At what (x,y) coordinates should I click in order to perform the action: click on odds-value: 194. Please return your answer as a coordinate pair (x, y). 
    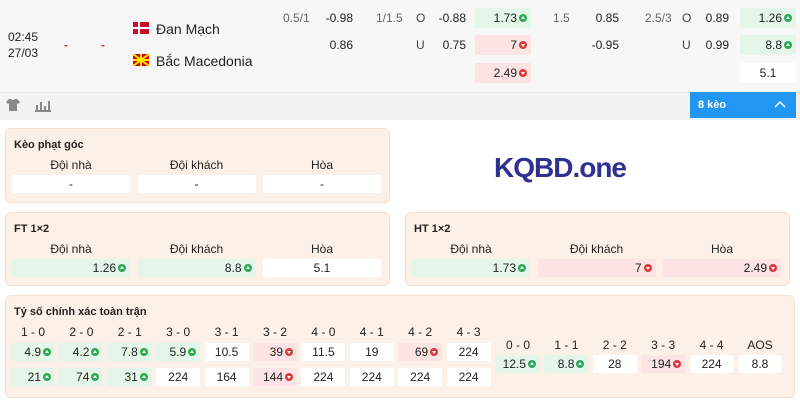
    Looking at the image, I should click on (661, 364).